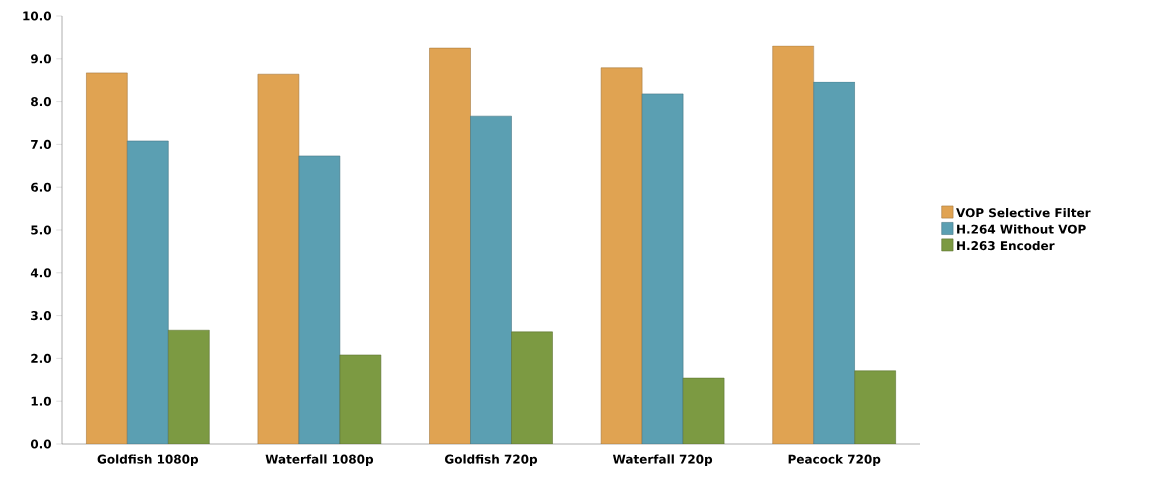 The height and width of the screenshot is (482, 1156). What do you see at coordinates (41, 187) in the screenshot?
I see `y-tick-label: 6.0` at bounding box center [41, 187].